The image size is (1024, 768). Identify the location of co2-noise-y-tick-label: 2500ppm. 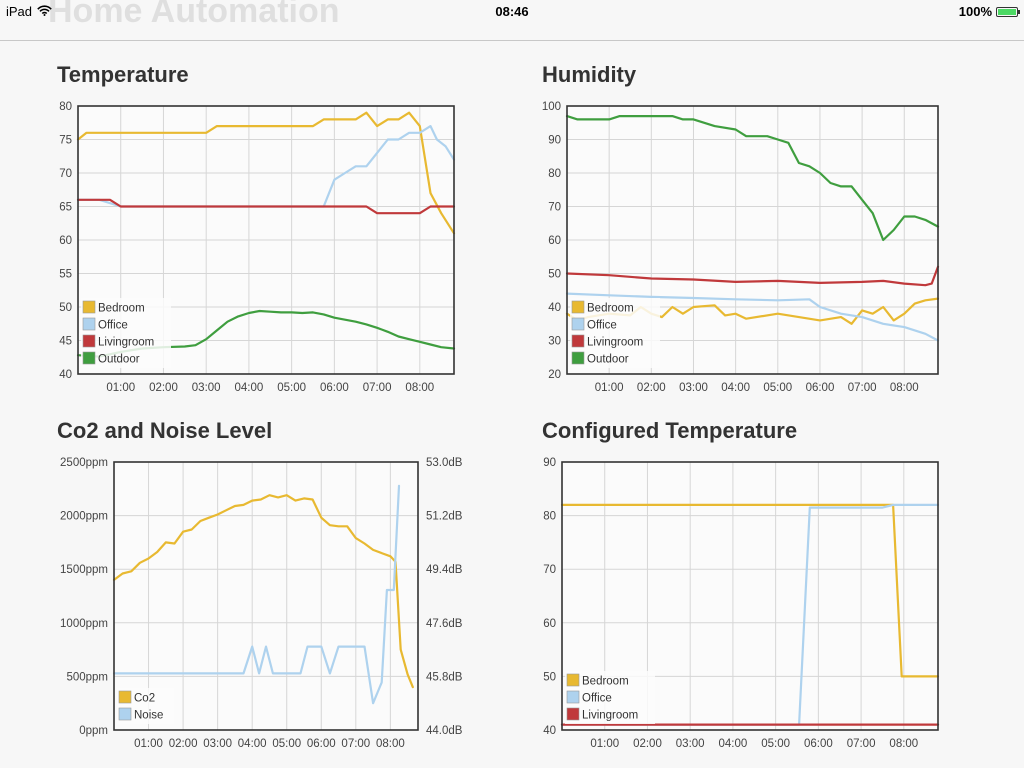
(84, 463).